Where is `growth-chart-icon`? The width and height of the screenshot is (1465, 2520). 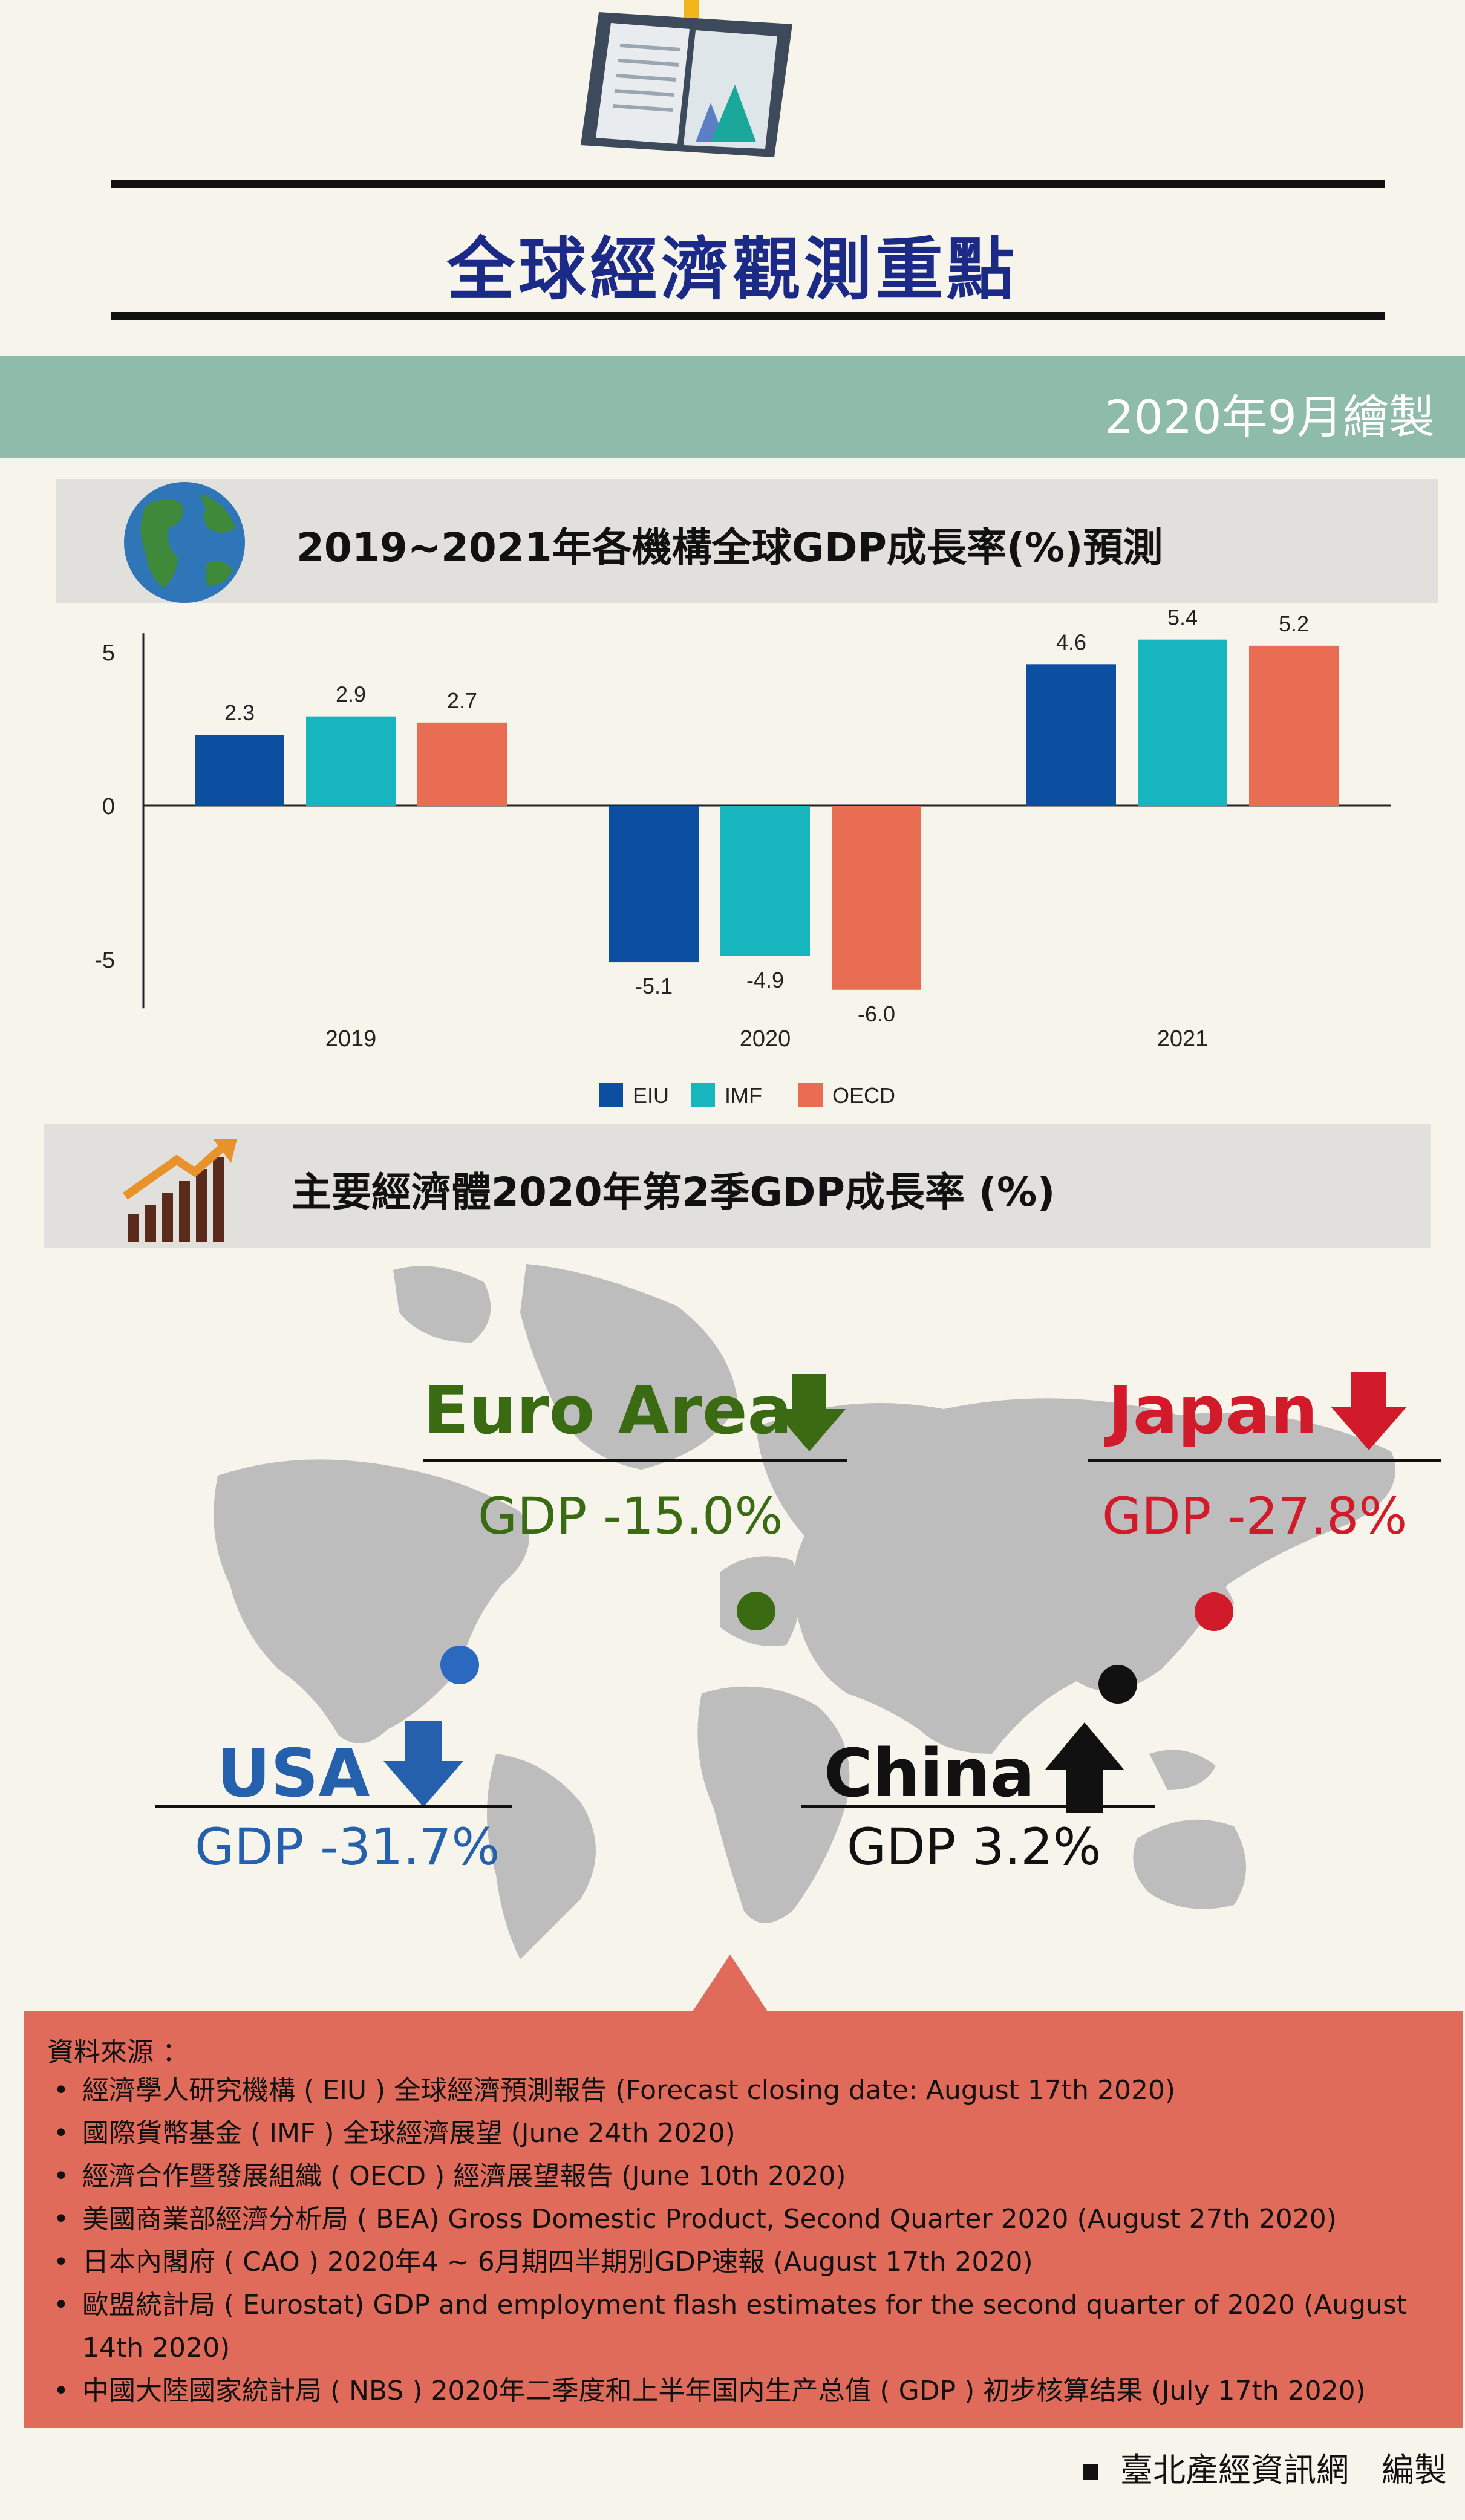 growth-chart-icon is located at coordinates (180, 1190).